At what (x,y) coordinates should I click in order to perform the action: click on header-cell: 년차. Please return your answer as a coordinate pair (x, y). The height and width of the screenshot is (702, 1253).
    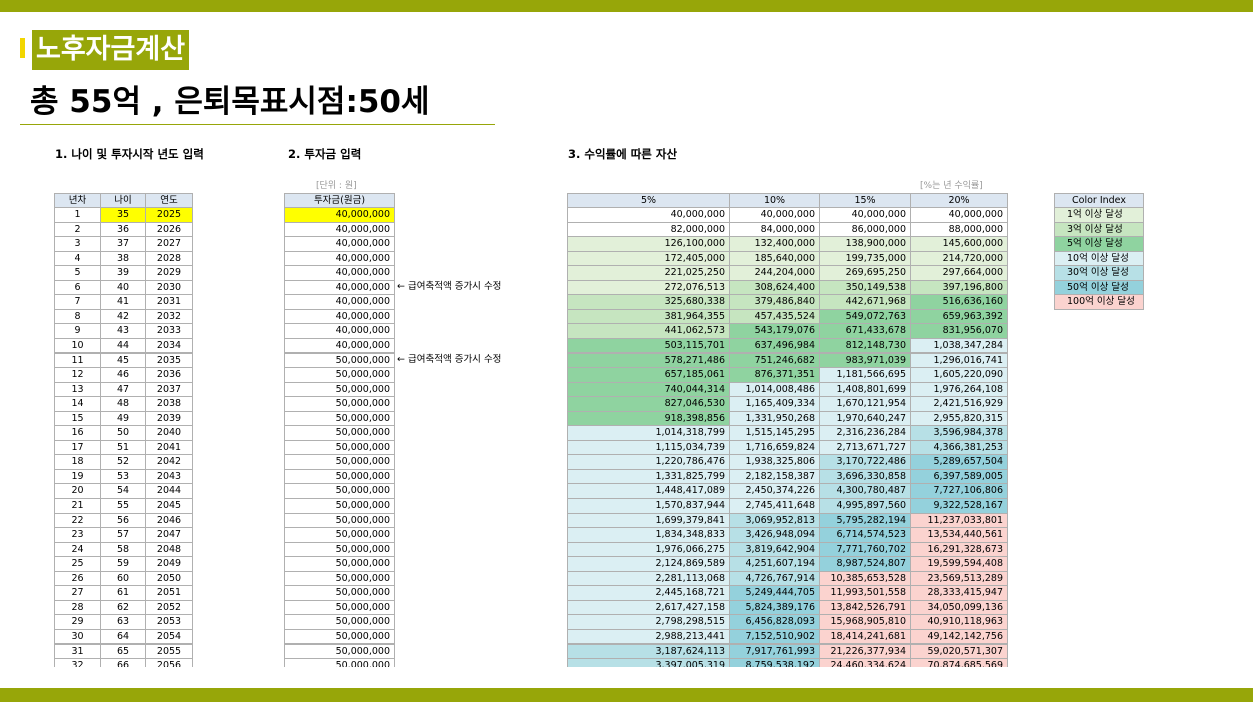
    Looking at the image, I should click on (77, 200).